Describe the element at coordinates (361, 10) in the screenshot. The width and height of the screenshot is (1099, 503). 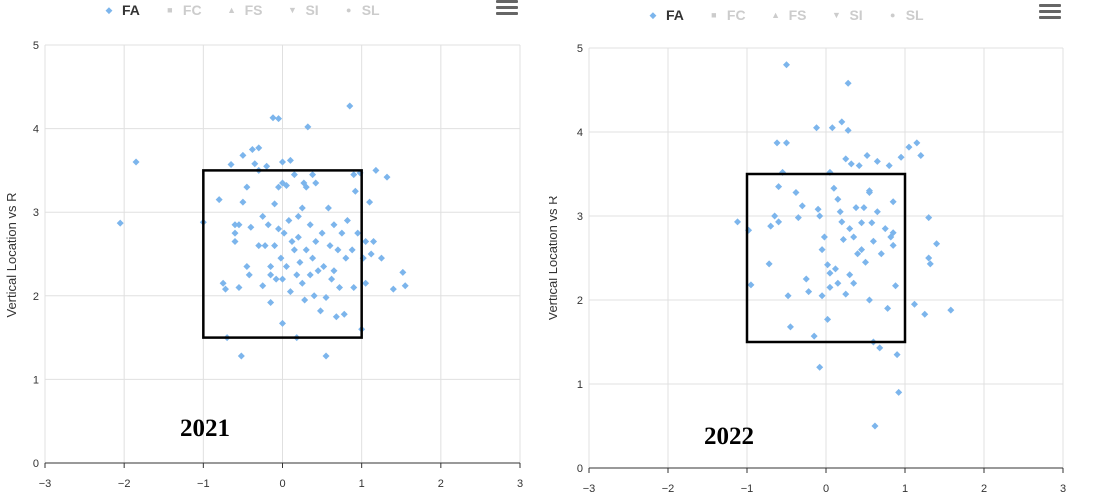
I see `legend-item-sl: ● SL` at that location.